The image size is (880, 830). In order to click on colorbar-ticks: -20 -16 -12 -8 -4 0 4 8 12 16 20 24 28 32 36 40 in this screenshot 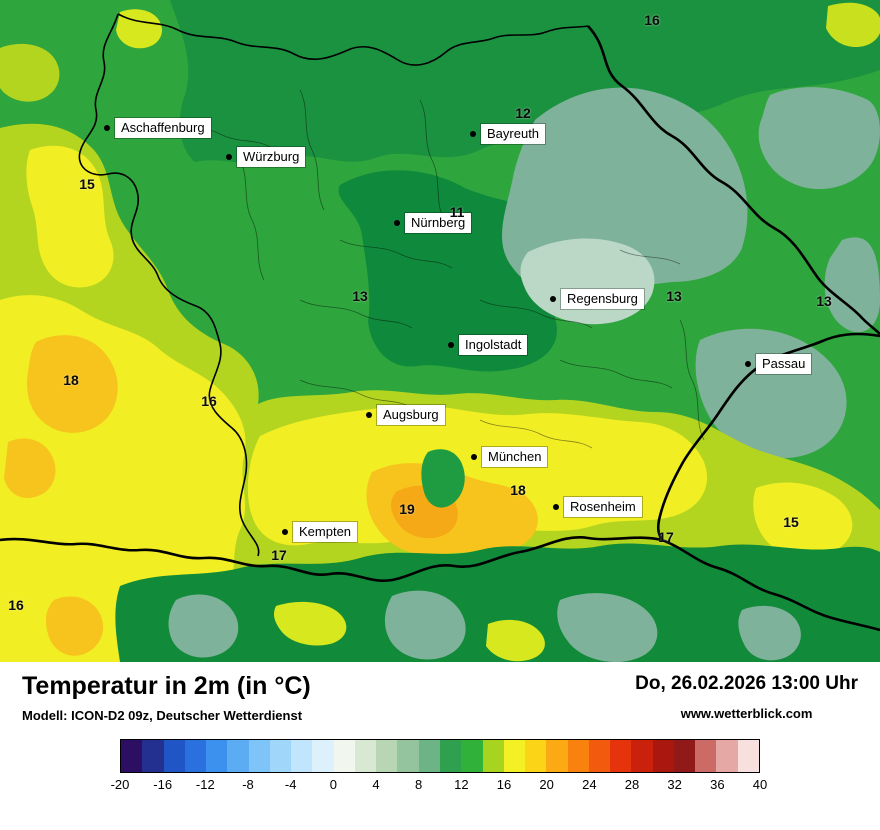, I will do `click(439, 786)`.